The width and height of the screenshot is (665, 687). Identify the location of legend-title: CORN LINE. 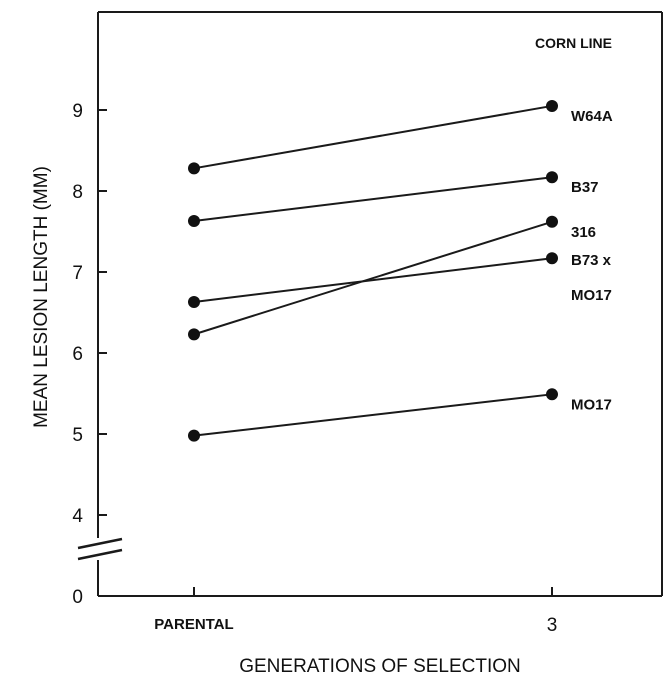
(573, 43).